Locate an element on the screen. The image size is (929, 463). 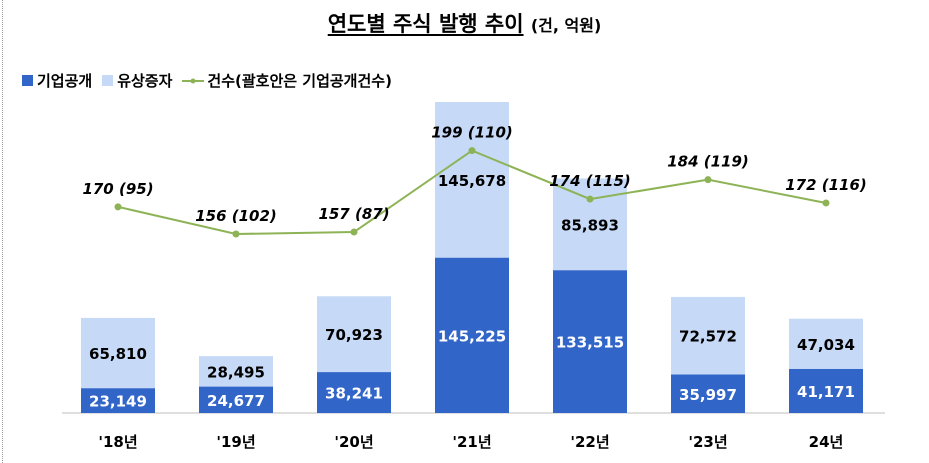
x-tick-label-2: '20년 is located at coordinates (353, 442).